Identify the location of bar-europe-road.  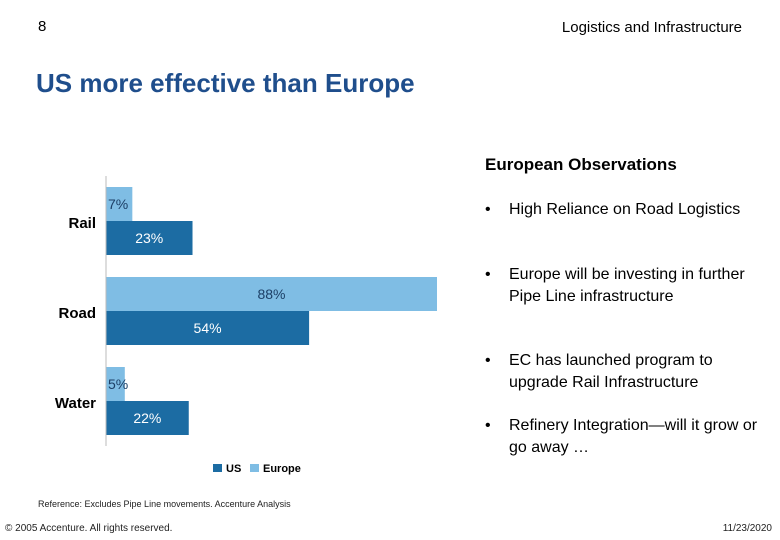
(271, 294).